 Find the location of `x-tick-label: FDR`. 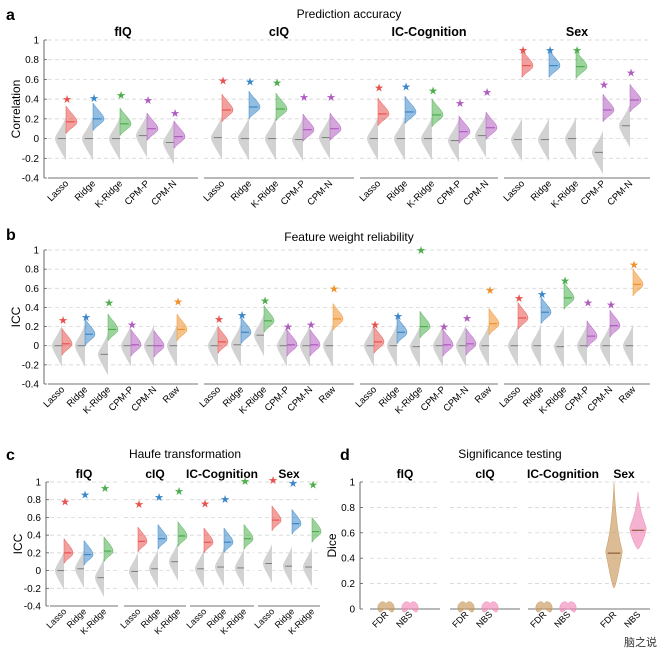

x-tick-label: FDR is located at coordinates (538, 619).